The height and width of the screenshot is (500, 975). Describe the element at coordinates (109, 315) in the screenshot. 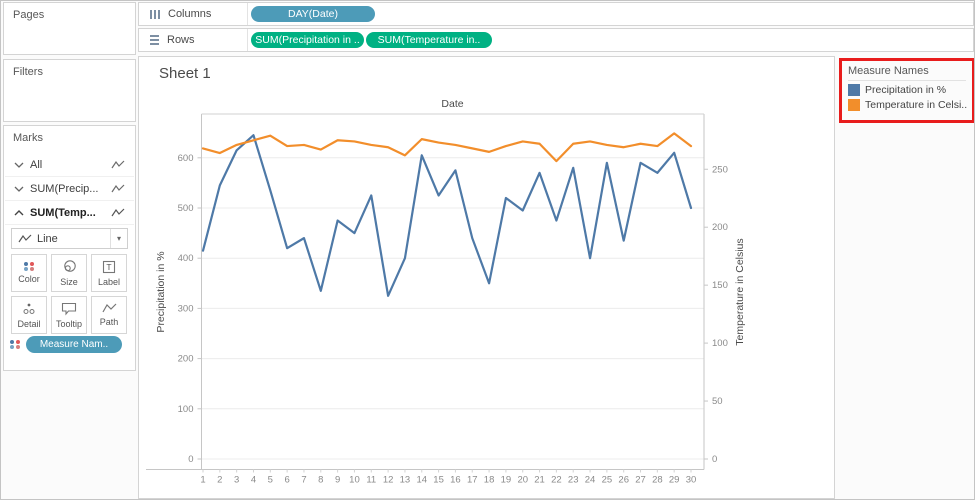

I see `path-button: Path` at that location.